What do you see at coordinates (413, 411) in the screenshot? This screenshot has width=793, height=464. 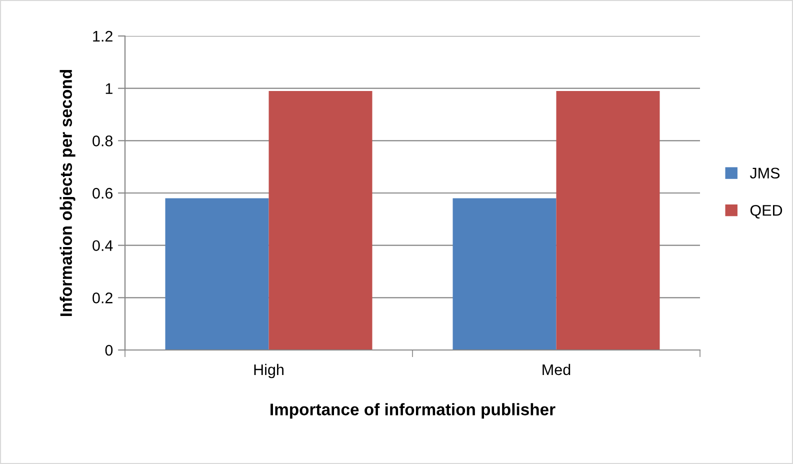 I see `x-axis-title: Importance of information publisher` at bounding box center [413, 411].